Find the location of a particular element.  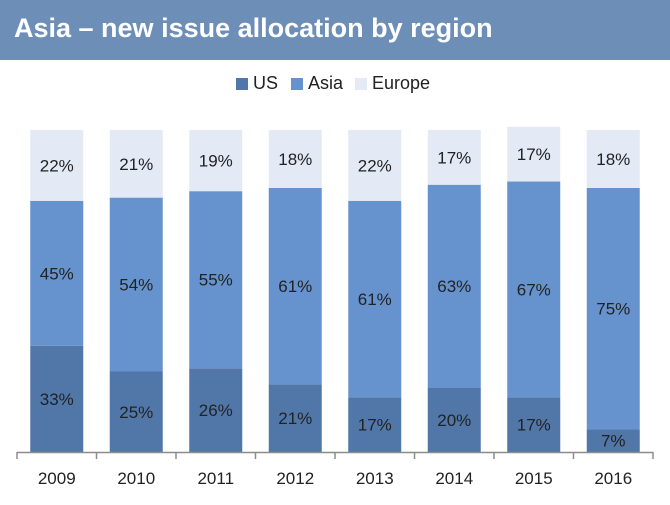

bar-segment-europe-2011 is located at coordinates (216, 161).